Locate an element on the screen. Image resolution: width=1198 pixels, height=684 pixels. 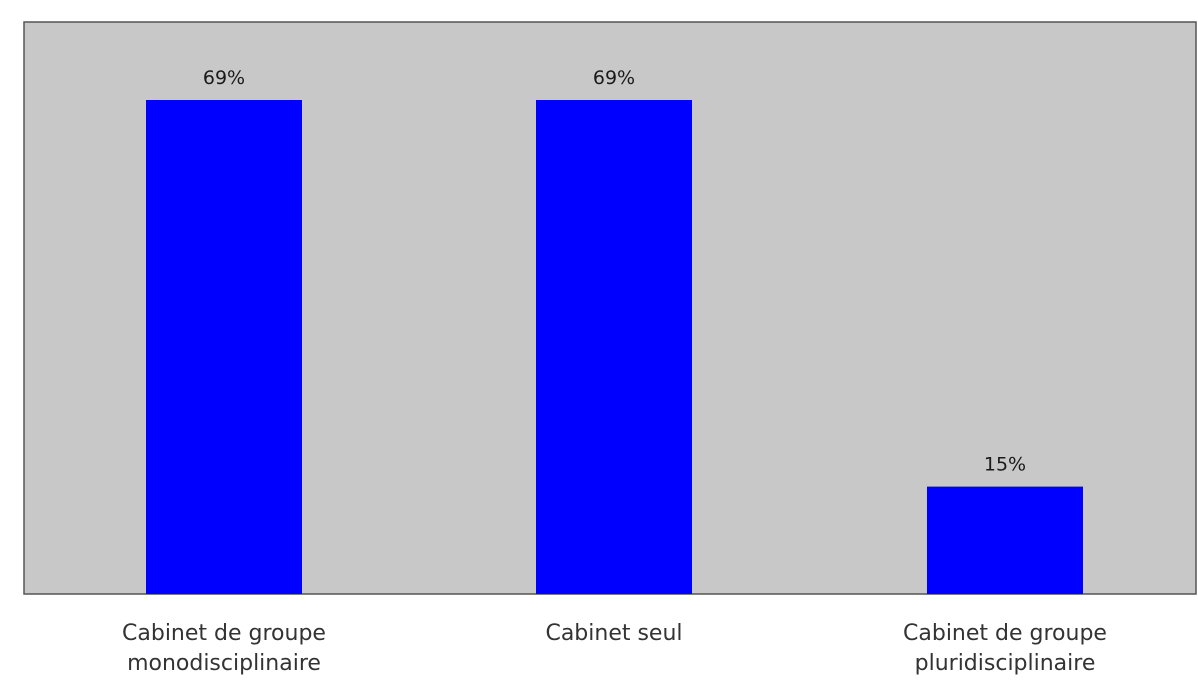
value-label-1: 69% is located at coordinates (224, 78).